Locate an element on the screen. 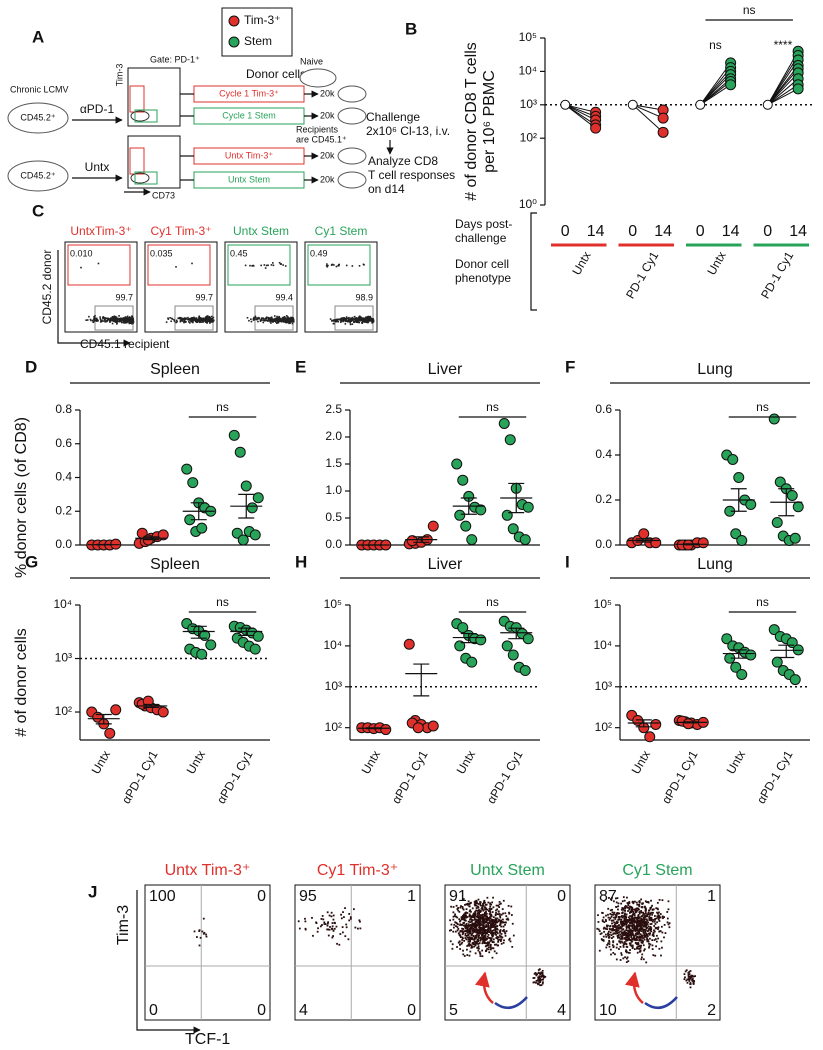  y-tick-label: 10³ is located at coordinates (63, 658).